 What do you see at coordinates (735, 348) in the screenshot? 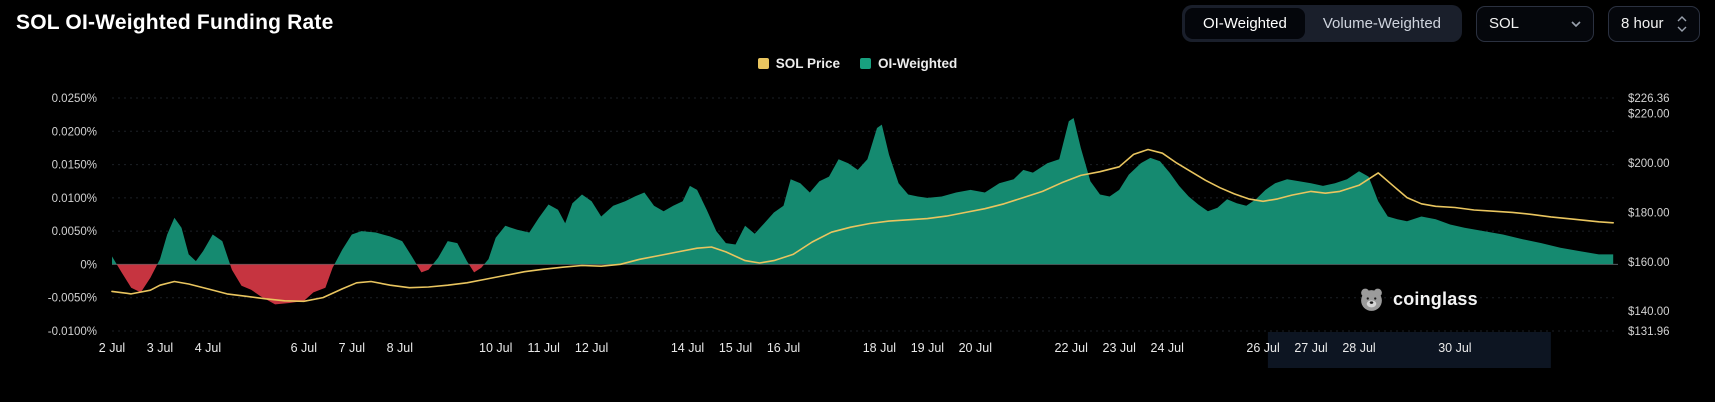
I see `svg-text: 15 Jul` at bounding box center [735, 348].